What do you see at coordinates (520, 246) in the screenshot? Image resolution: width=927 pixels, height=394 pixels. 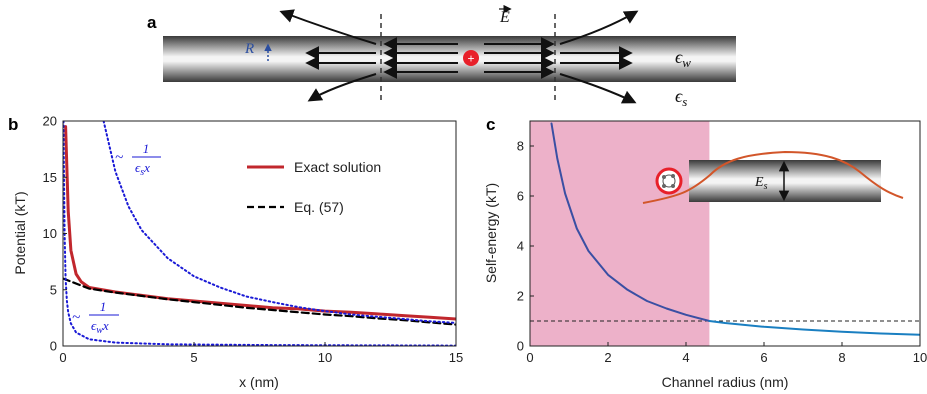 I see `c-y-tick-label: 4` at bounding box center [520, 246].